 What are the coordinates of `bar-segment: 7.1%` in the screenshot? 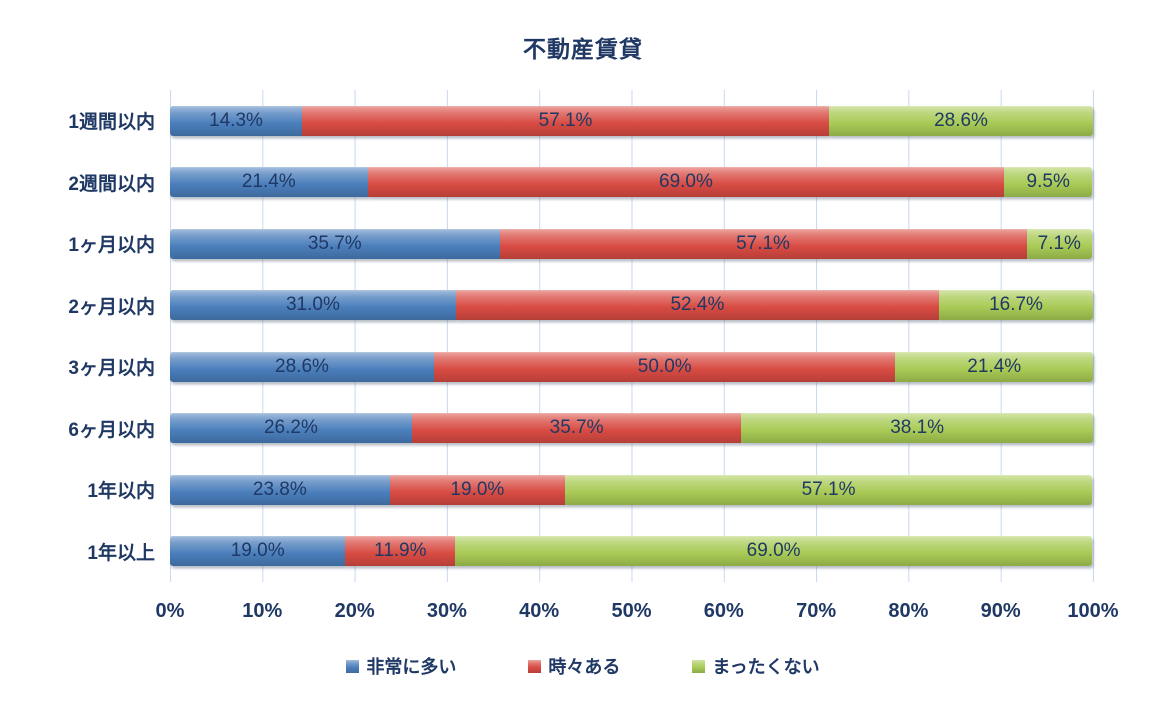 It's located at (1059, 243).